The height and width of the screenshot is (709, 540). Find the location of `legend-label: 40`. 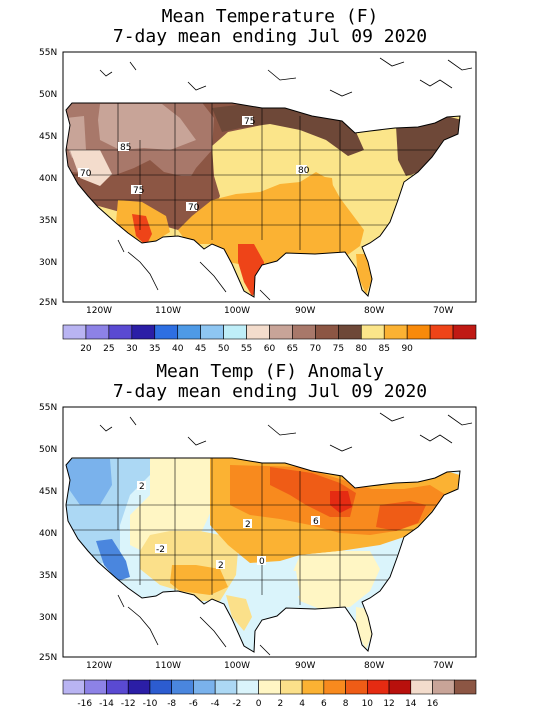

legend-label: 40 is located at coordinates (178, 349).